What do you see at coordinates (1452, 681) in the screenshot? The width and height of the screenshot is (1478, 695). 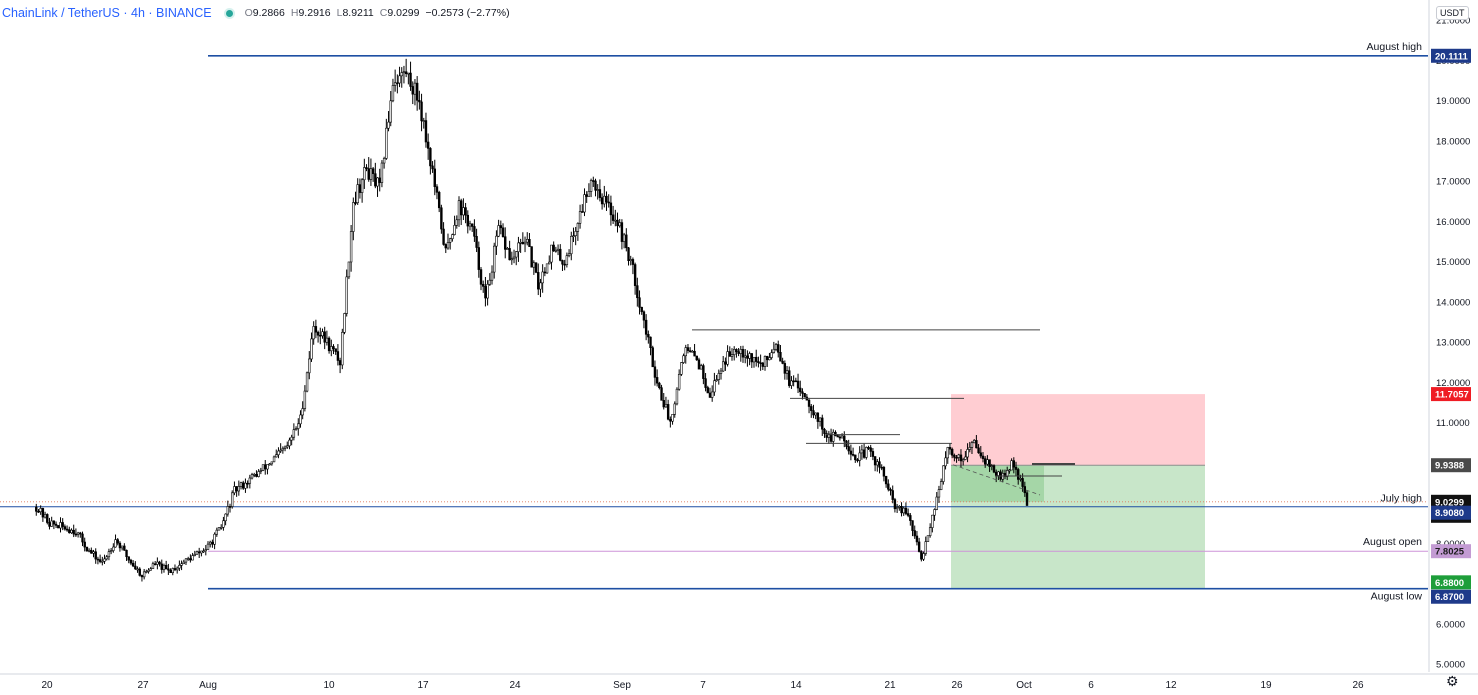 I see `gear-icon: ⚙` at bounding box center [1452, 681].